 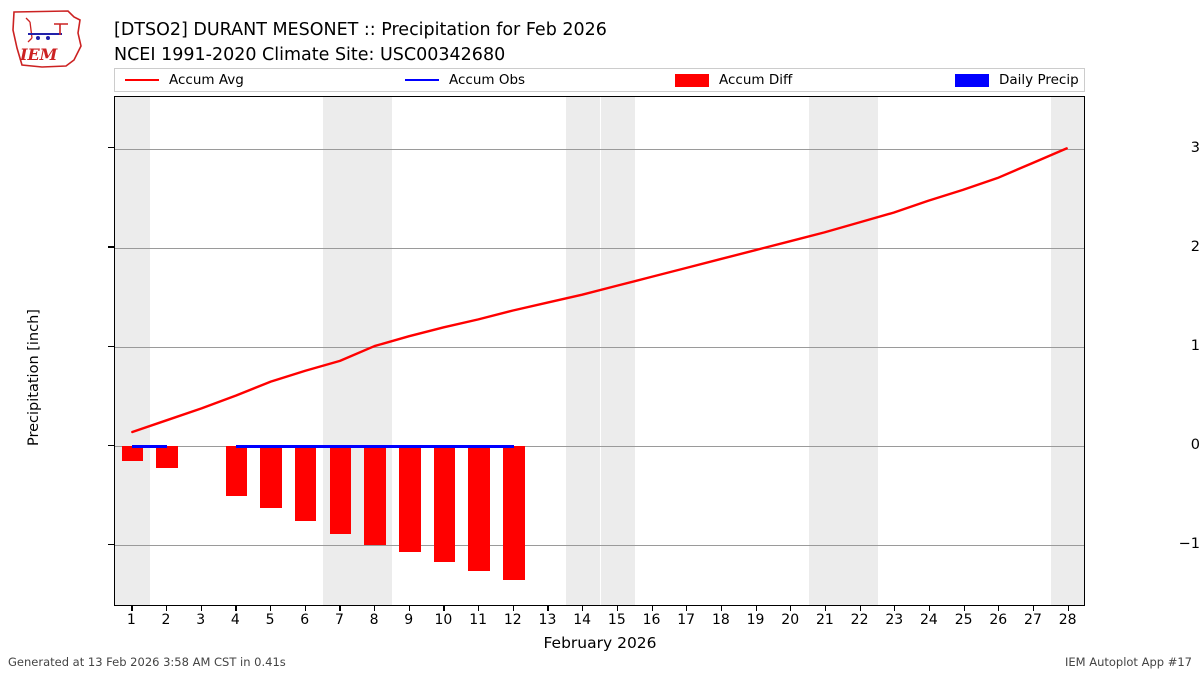 What do you see at coordinates (894, 620) in the screenshot?
I see `x-axis-tick-label: 23` at bounding box center [894, 620].